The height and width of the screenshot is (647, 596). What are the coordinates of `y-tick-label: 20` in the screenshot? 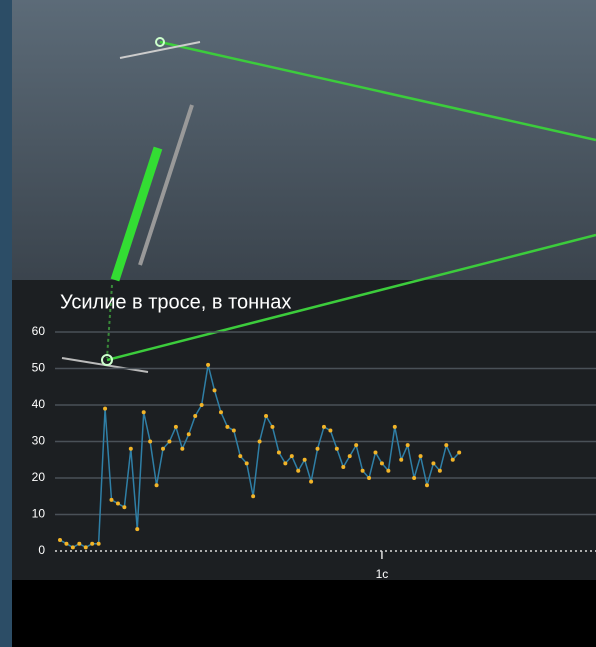 It's located at (39, 477).